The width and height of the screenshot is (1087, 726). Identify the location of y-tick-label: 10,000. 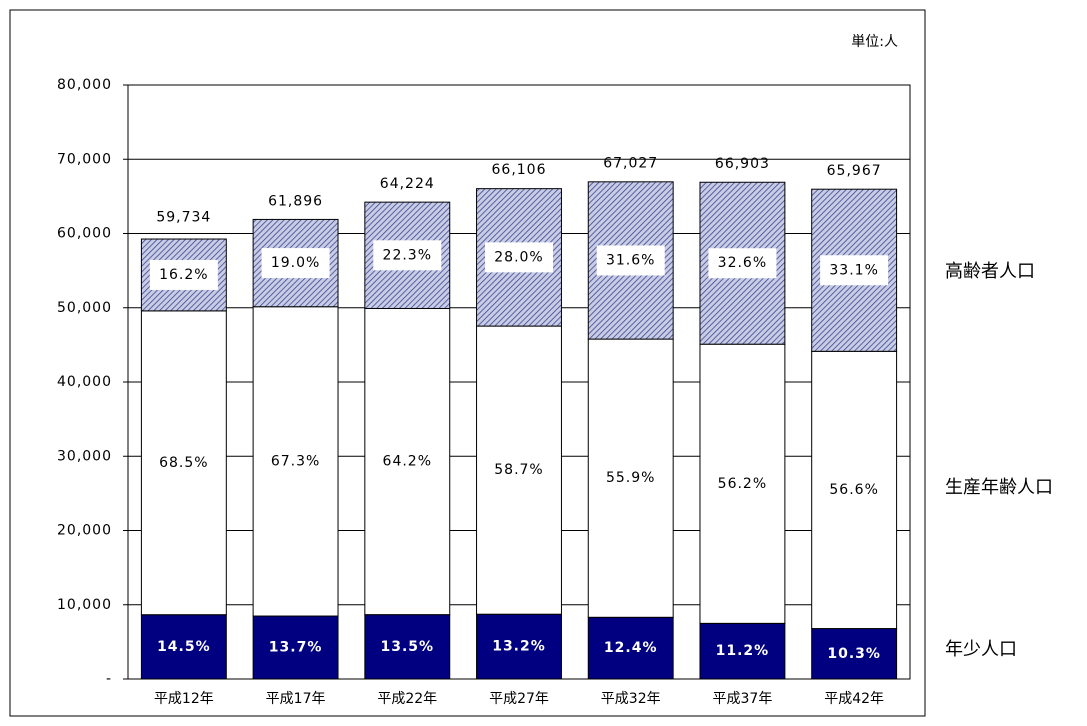
(84, 605).